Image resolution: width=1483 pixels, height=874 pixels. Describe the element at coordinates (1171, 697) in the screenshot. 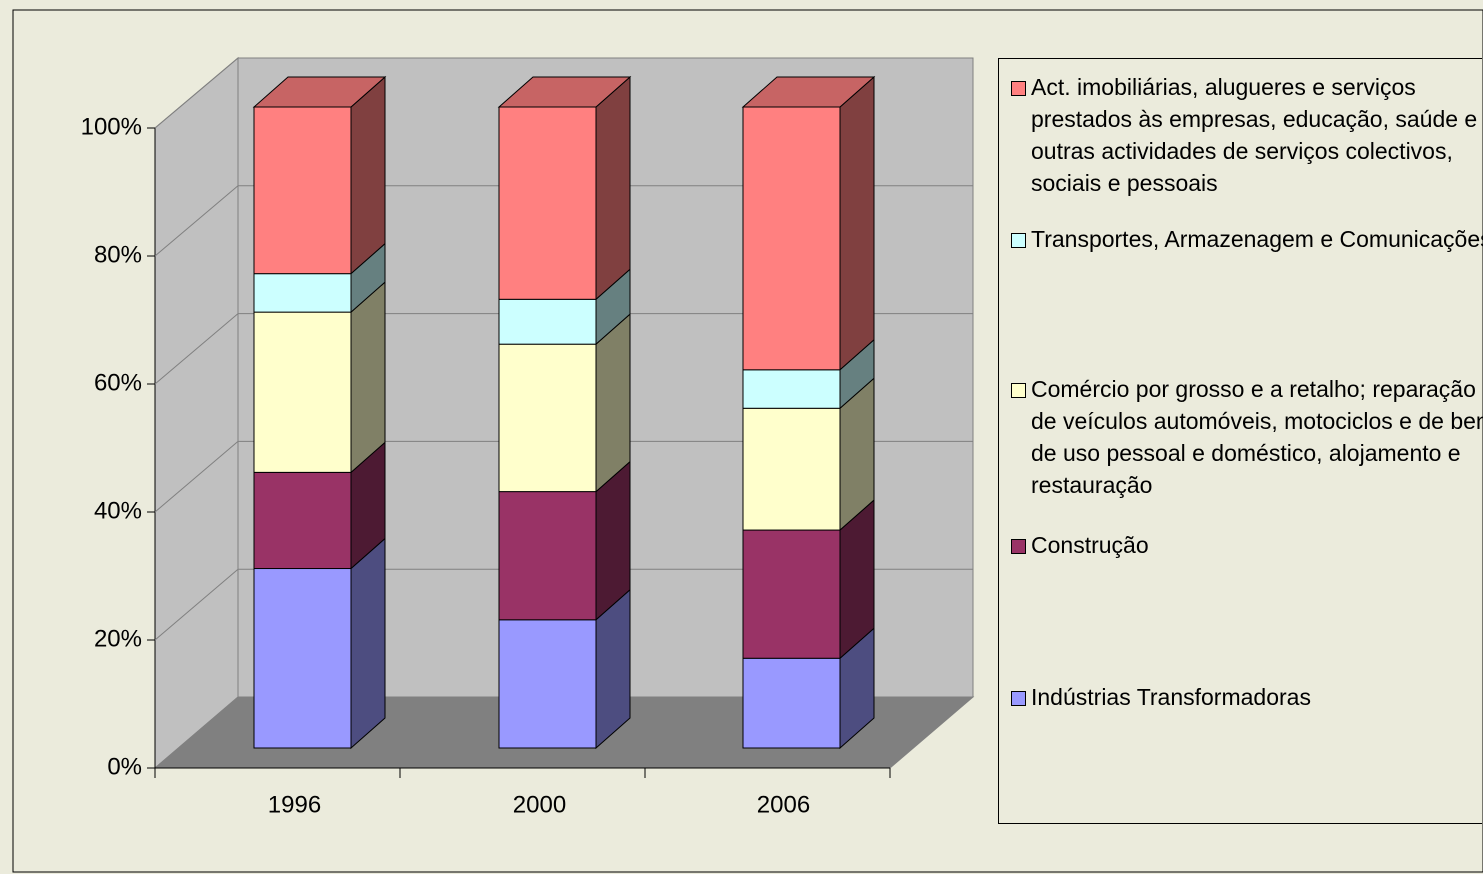

I see `legend-label: Indústrias Transformadoras` at that location.